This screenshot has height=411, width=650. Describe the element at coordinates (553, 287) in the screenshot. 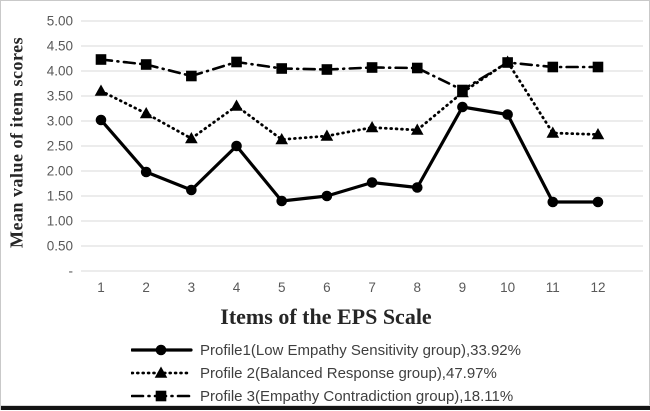

I see `x-tick-label: 11` at that location.